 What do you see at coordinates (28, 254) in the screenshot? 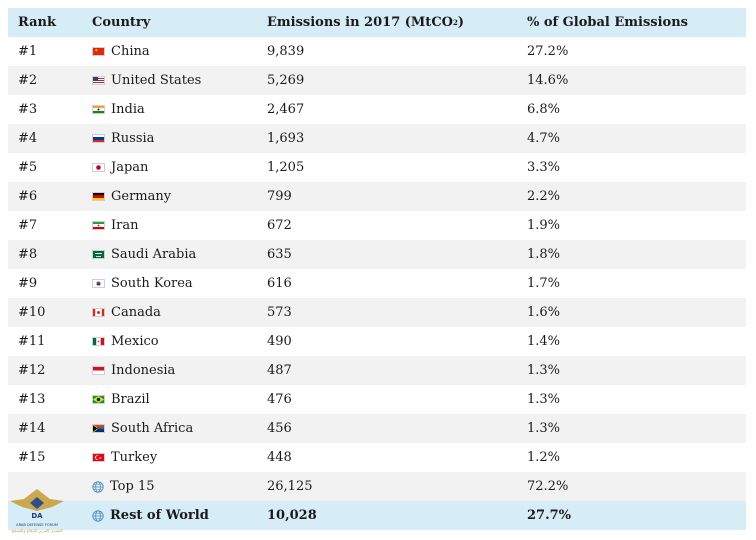
I see `rank-cell: #8` at bounding box center [28, 254].